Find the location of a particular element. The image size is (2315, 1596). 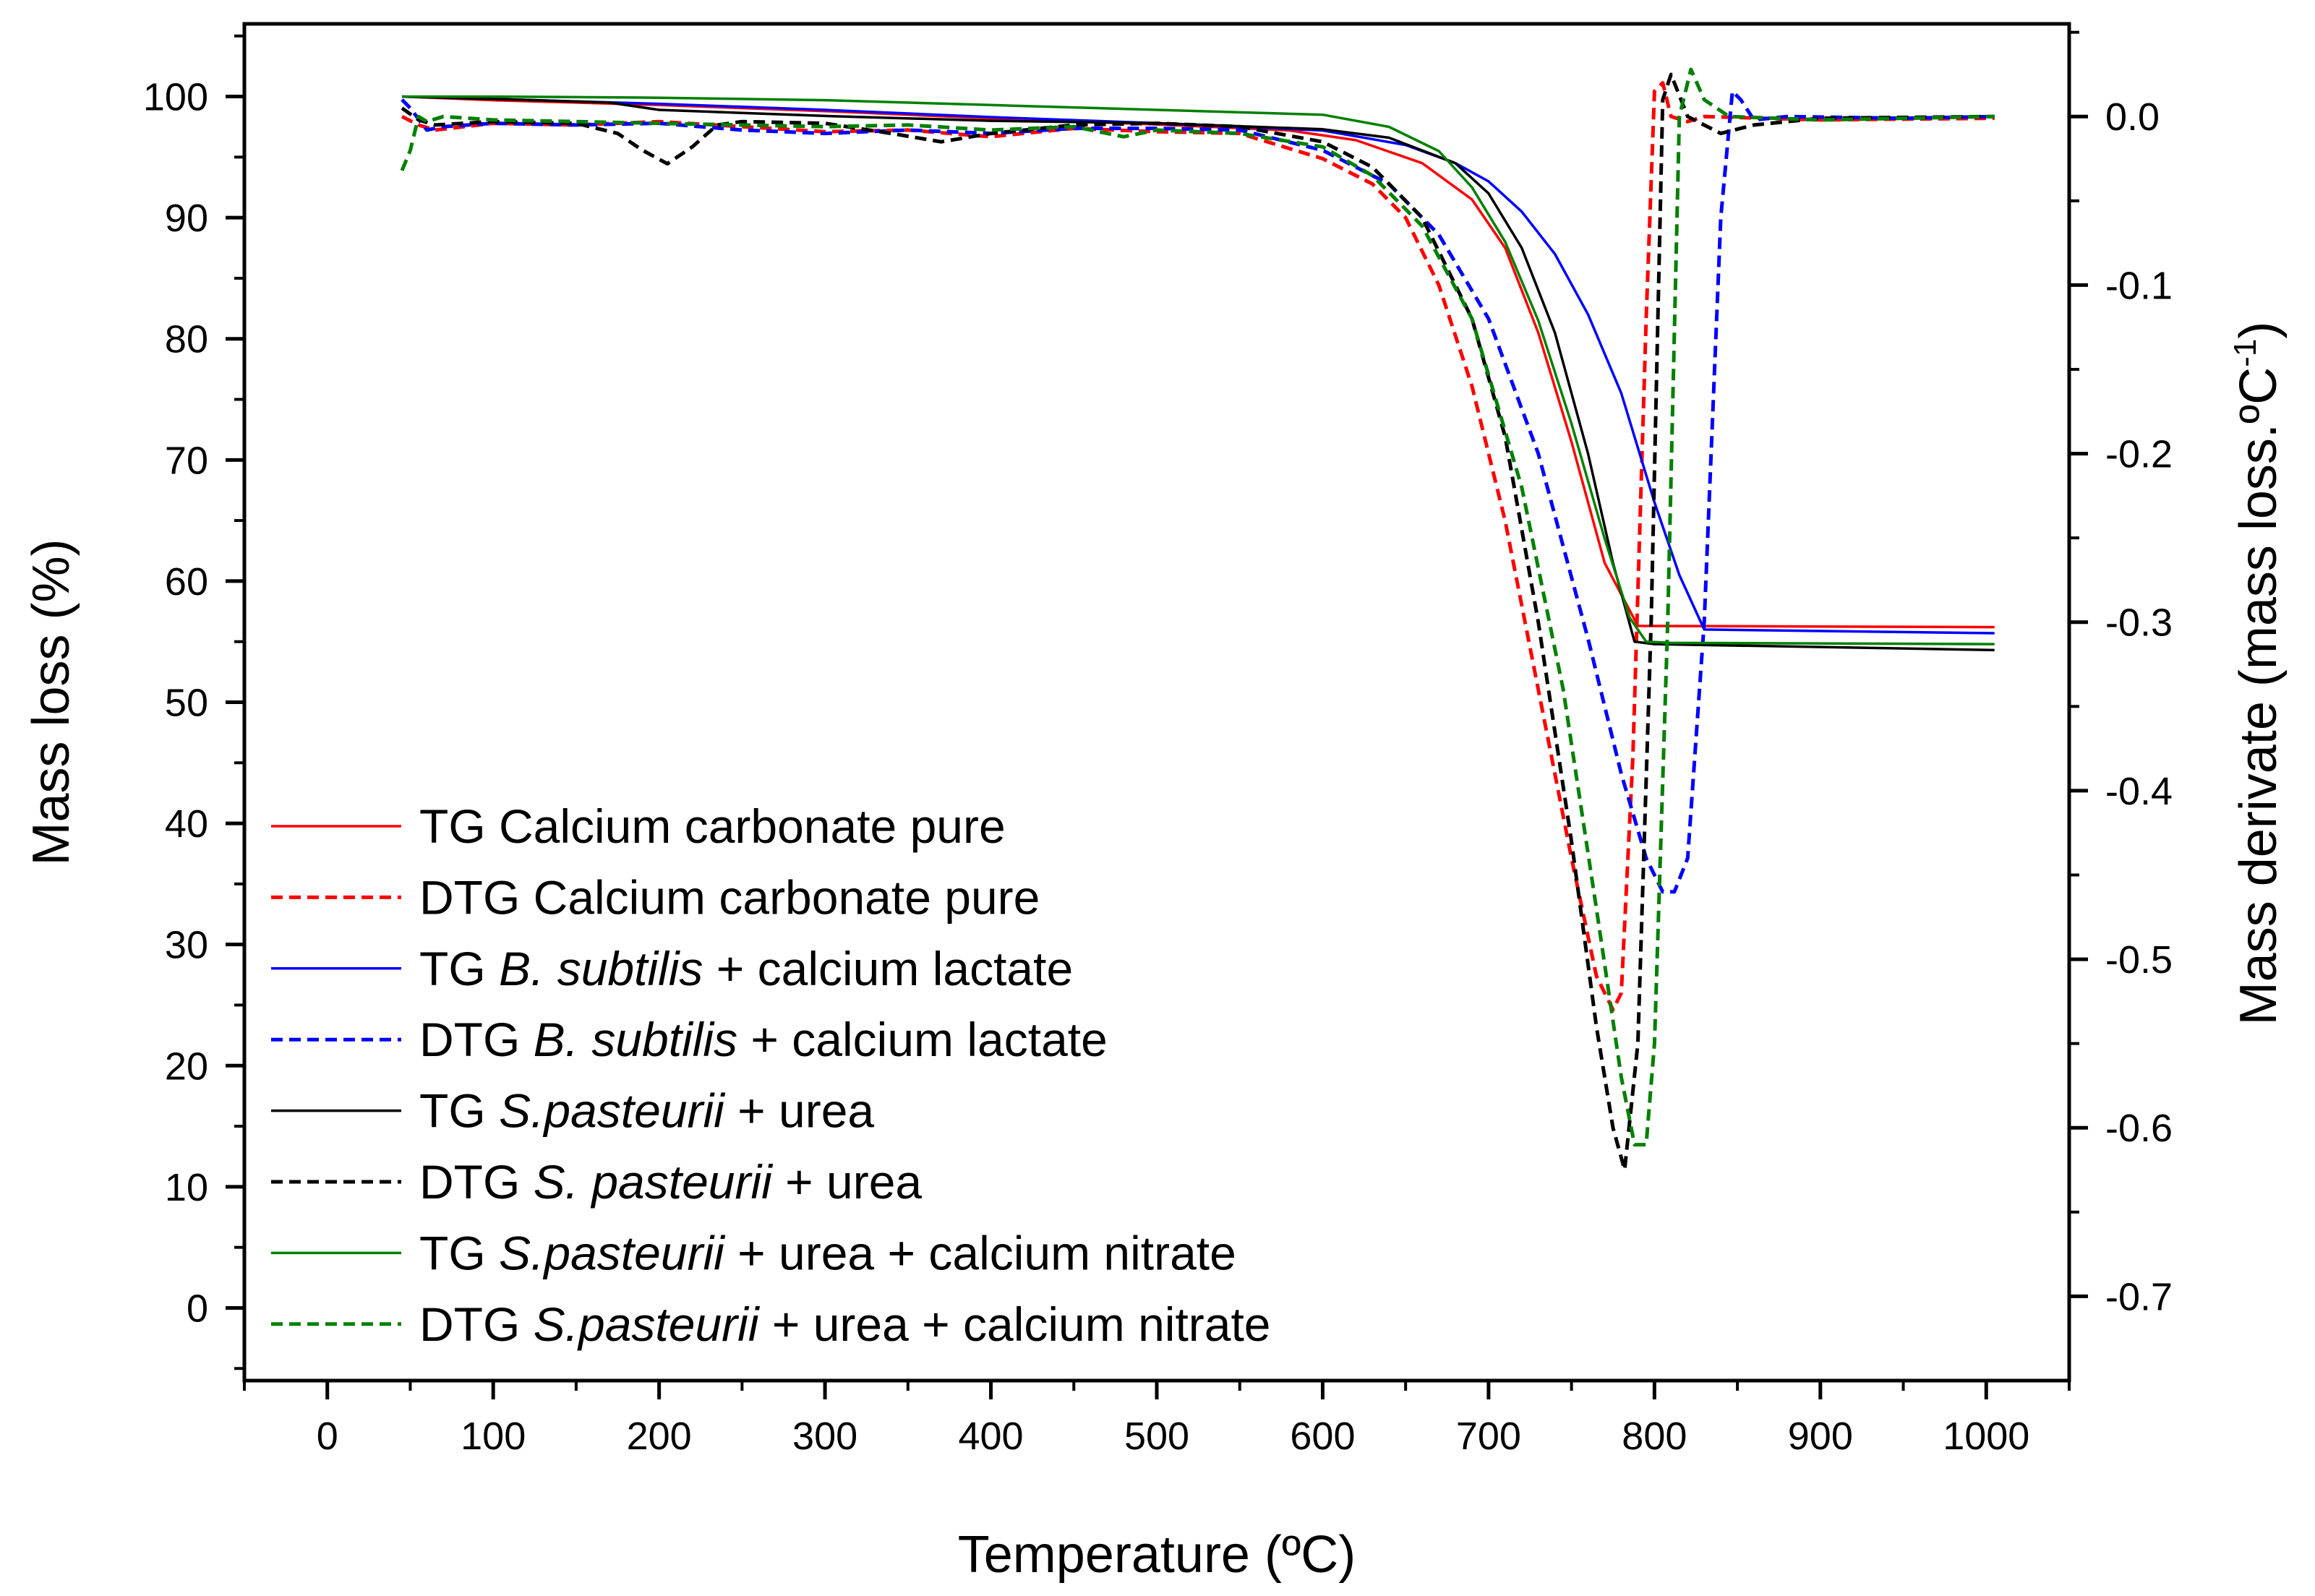

legend-label-3: TG B. subtilis + calcium lactate is located at coordinates (746, 968).